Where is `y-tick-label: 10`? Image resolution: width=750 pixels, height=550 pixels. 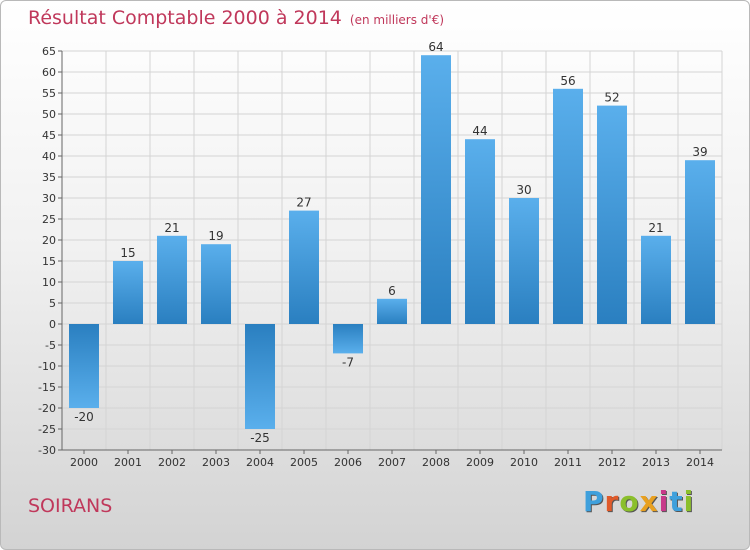
y-tick-label: 10 is located at coordinates (49, 282).